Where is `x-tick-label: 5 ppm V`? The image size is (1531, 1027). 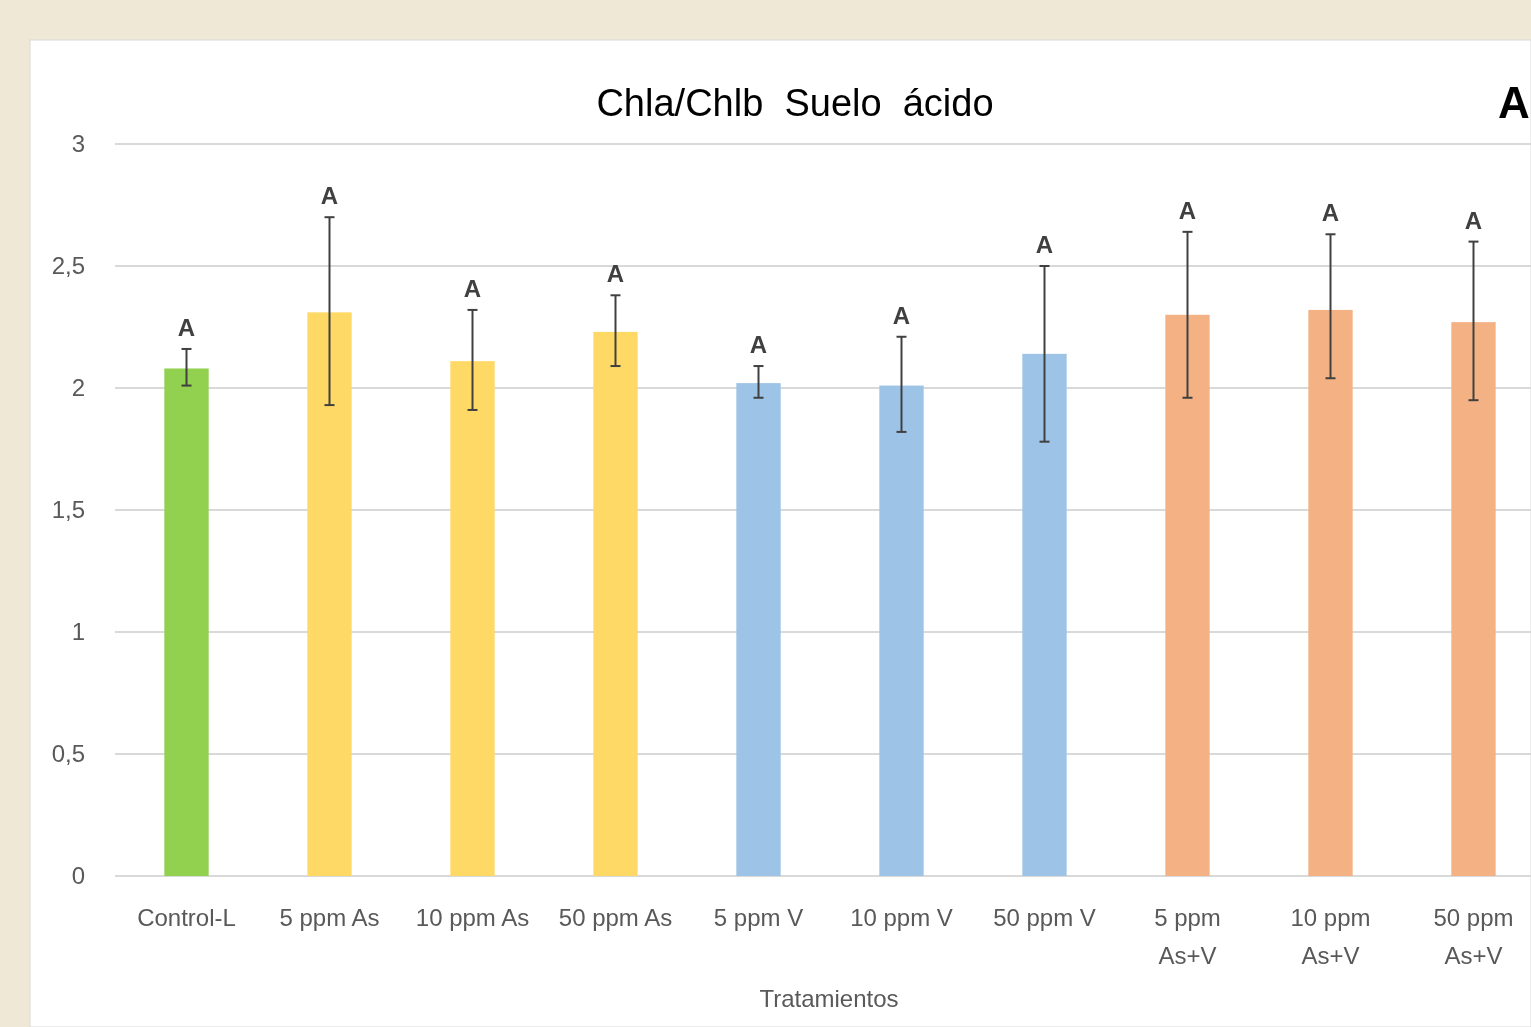 x-tick-label: 5 ppm V is located at coordinates (758, 917).